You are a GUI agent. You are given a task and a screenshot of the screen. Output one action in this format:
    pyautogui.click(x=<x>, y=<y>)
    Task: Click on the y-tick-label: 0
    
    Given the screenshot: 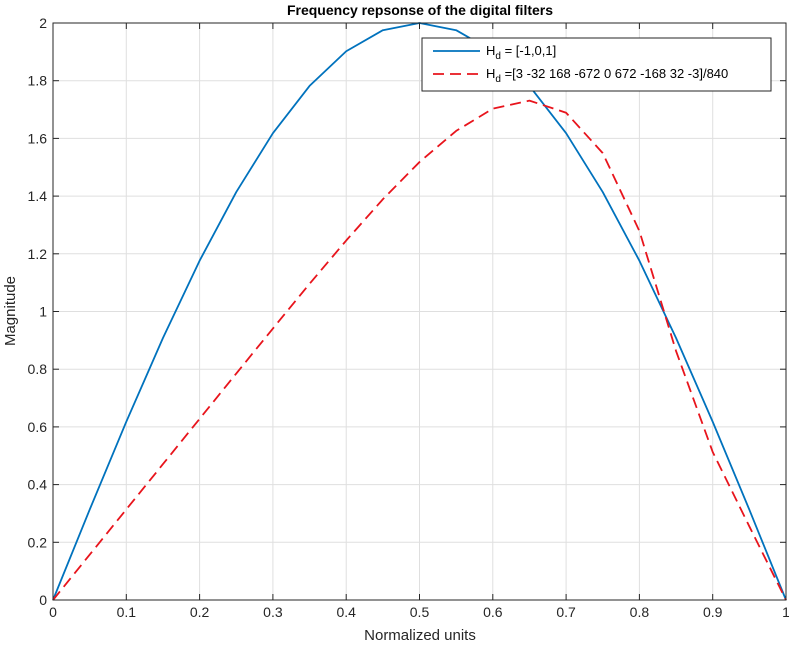 What is the action you would take?
    pyautogui.click(x=43, y=600)
    